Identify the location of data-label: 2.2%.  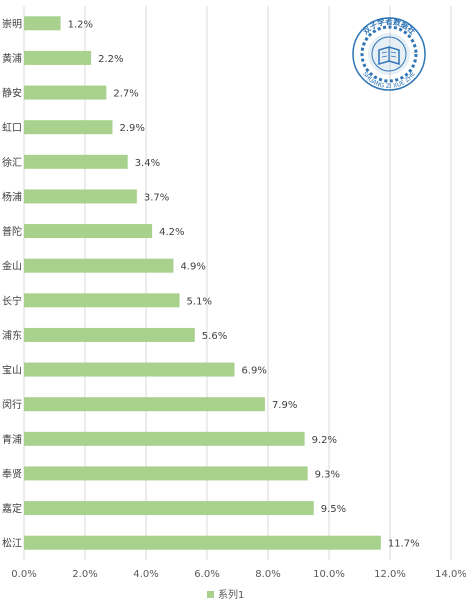
(110, 59).